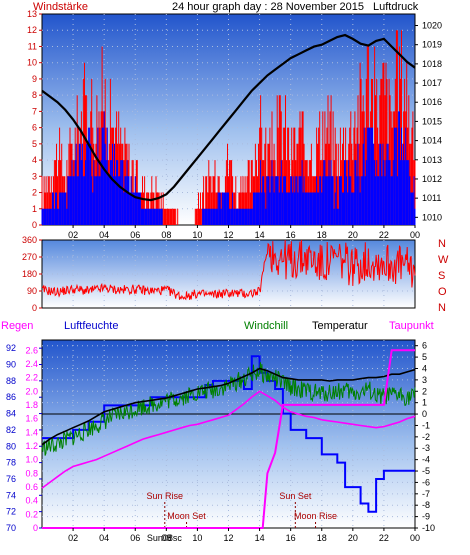 The height and width of the screenshot is (555, 470). I want to click on rain-axis-label: 2.6, so click(31, 350).